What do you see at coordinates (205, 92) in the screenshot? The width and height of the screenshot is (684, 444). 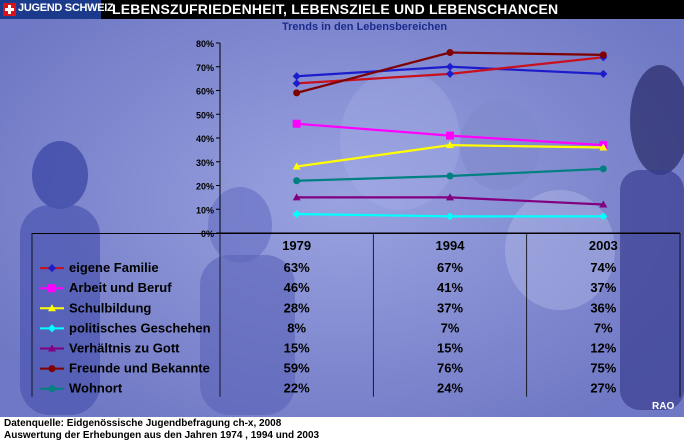 I see `y-tick-label: 60%` at bounding box center [205, 92].